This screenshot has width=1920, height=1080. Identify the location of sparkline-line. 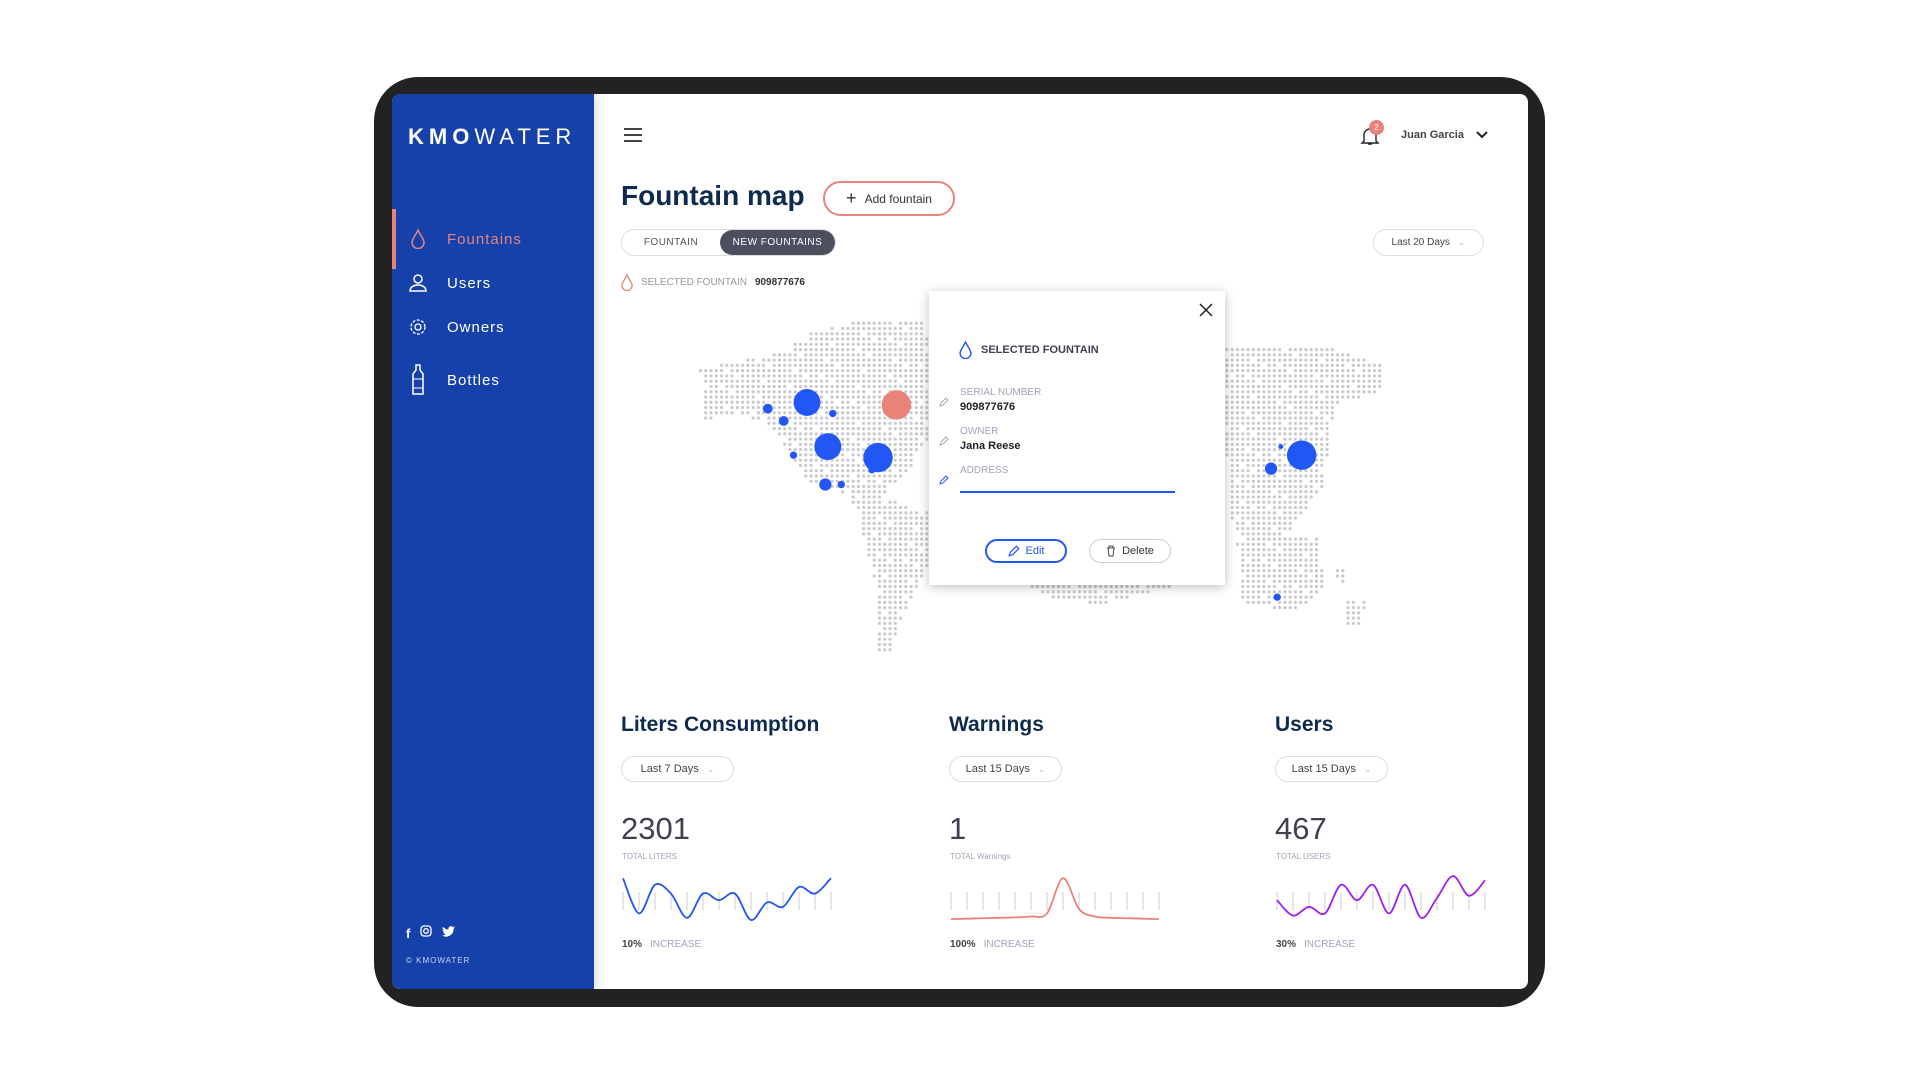
(1381, 897).